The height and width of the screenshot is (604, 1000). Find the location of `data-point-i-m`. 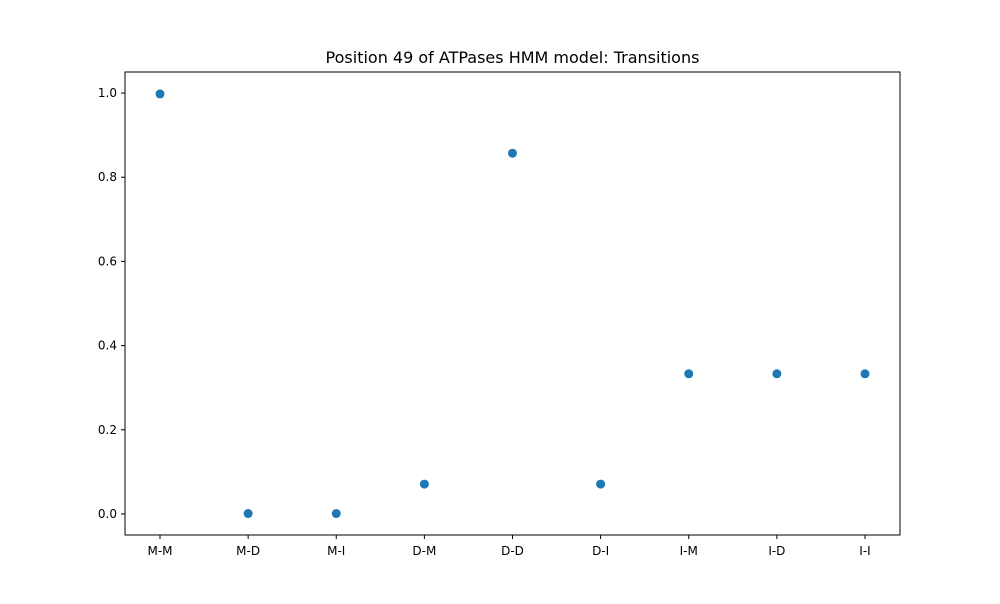

data-point-i-m is located at coordinates (689, 374).